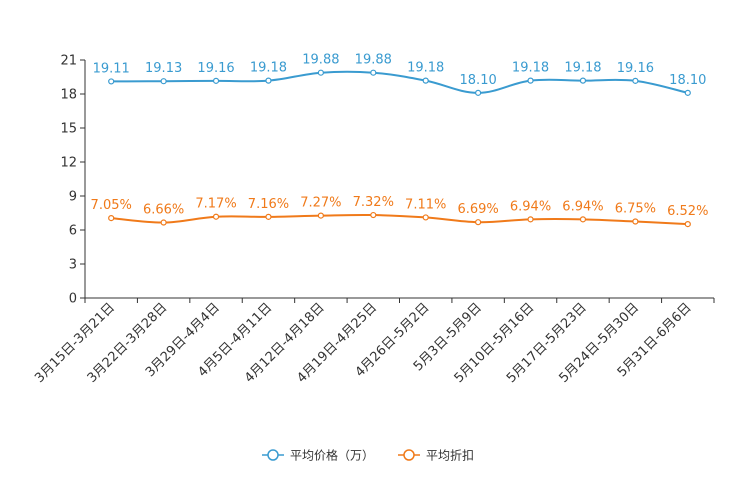 The height and width of the screenshot is (496, 744). I want to click on legend-label: 平均折扣, so click(450, 455).